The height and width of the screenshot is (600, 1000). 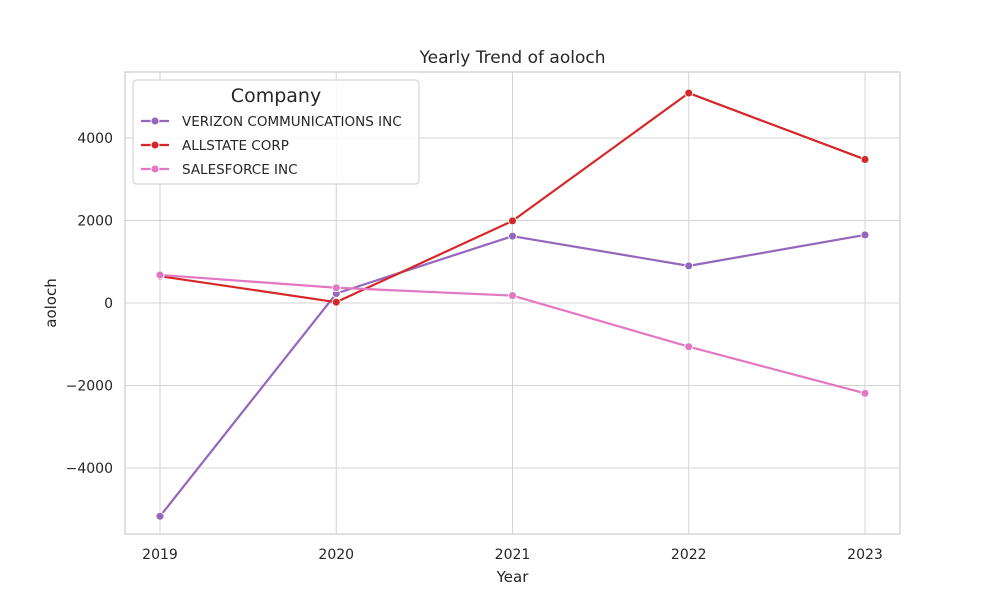 I want to click on y-tick-label: 0, so click(x=108, y=304).